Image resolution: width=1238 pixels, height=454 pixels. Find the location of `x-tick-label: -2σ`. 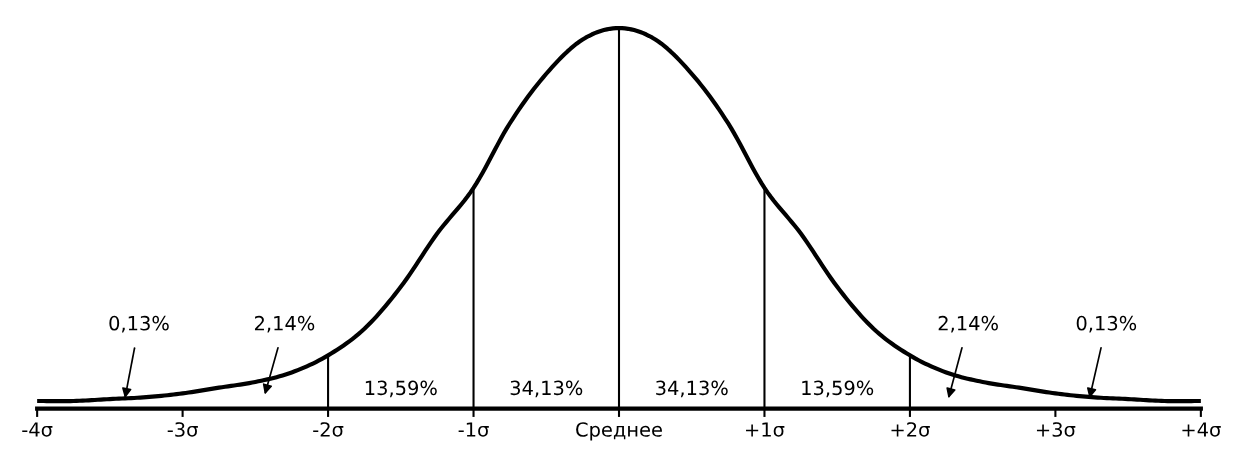

x-tick-label: -2σ is located at coordinates (328, 429).